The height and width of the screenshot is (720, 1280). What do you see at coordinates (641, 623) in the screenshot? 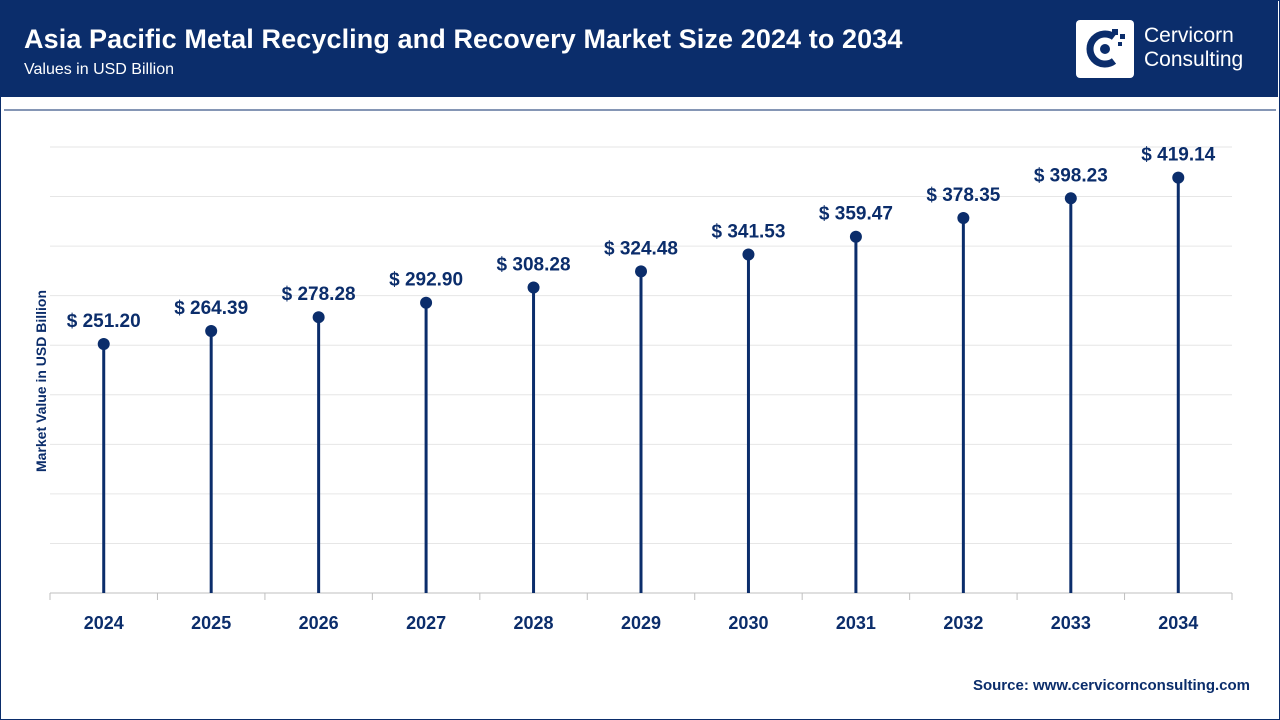
I see `x-tick-label: 2029` at bounding box center [641, 623].